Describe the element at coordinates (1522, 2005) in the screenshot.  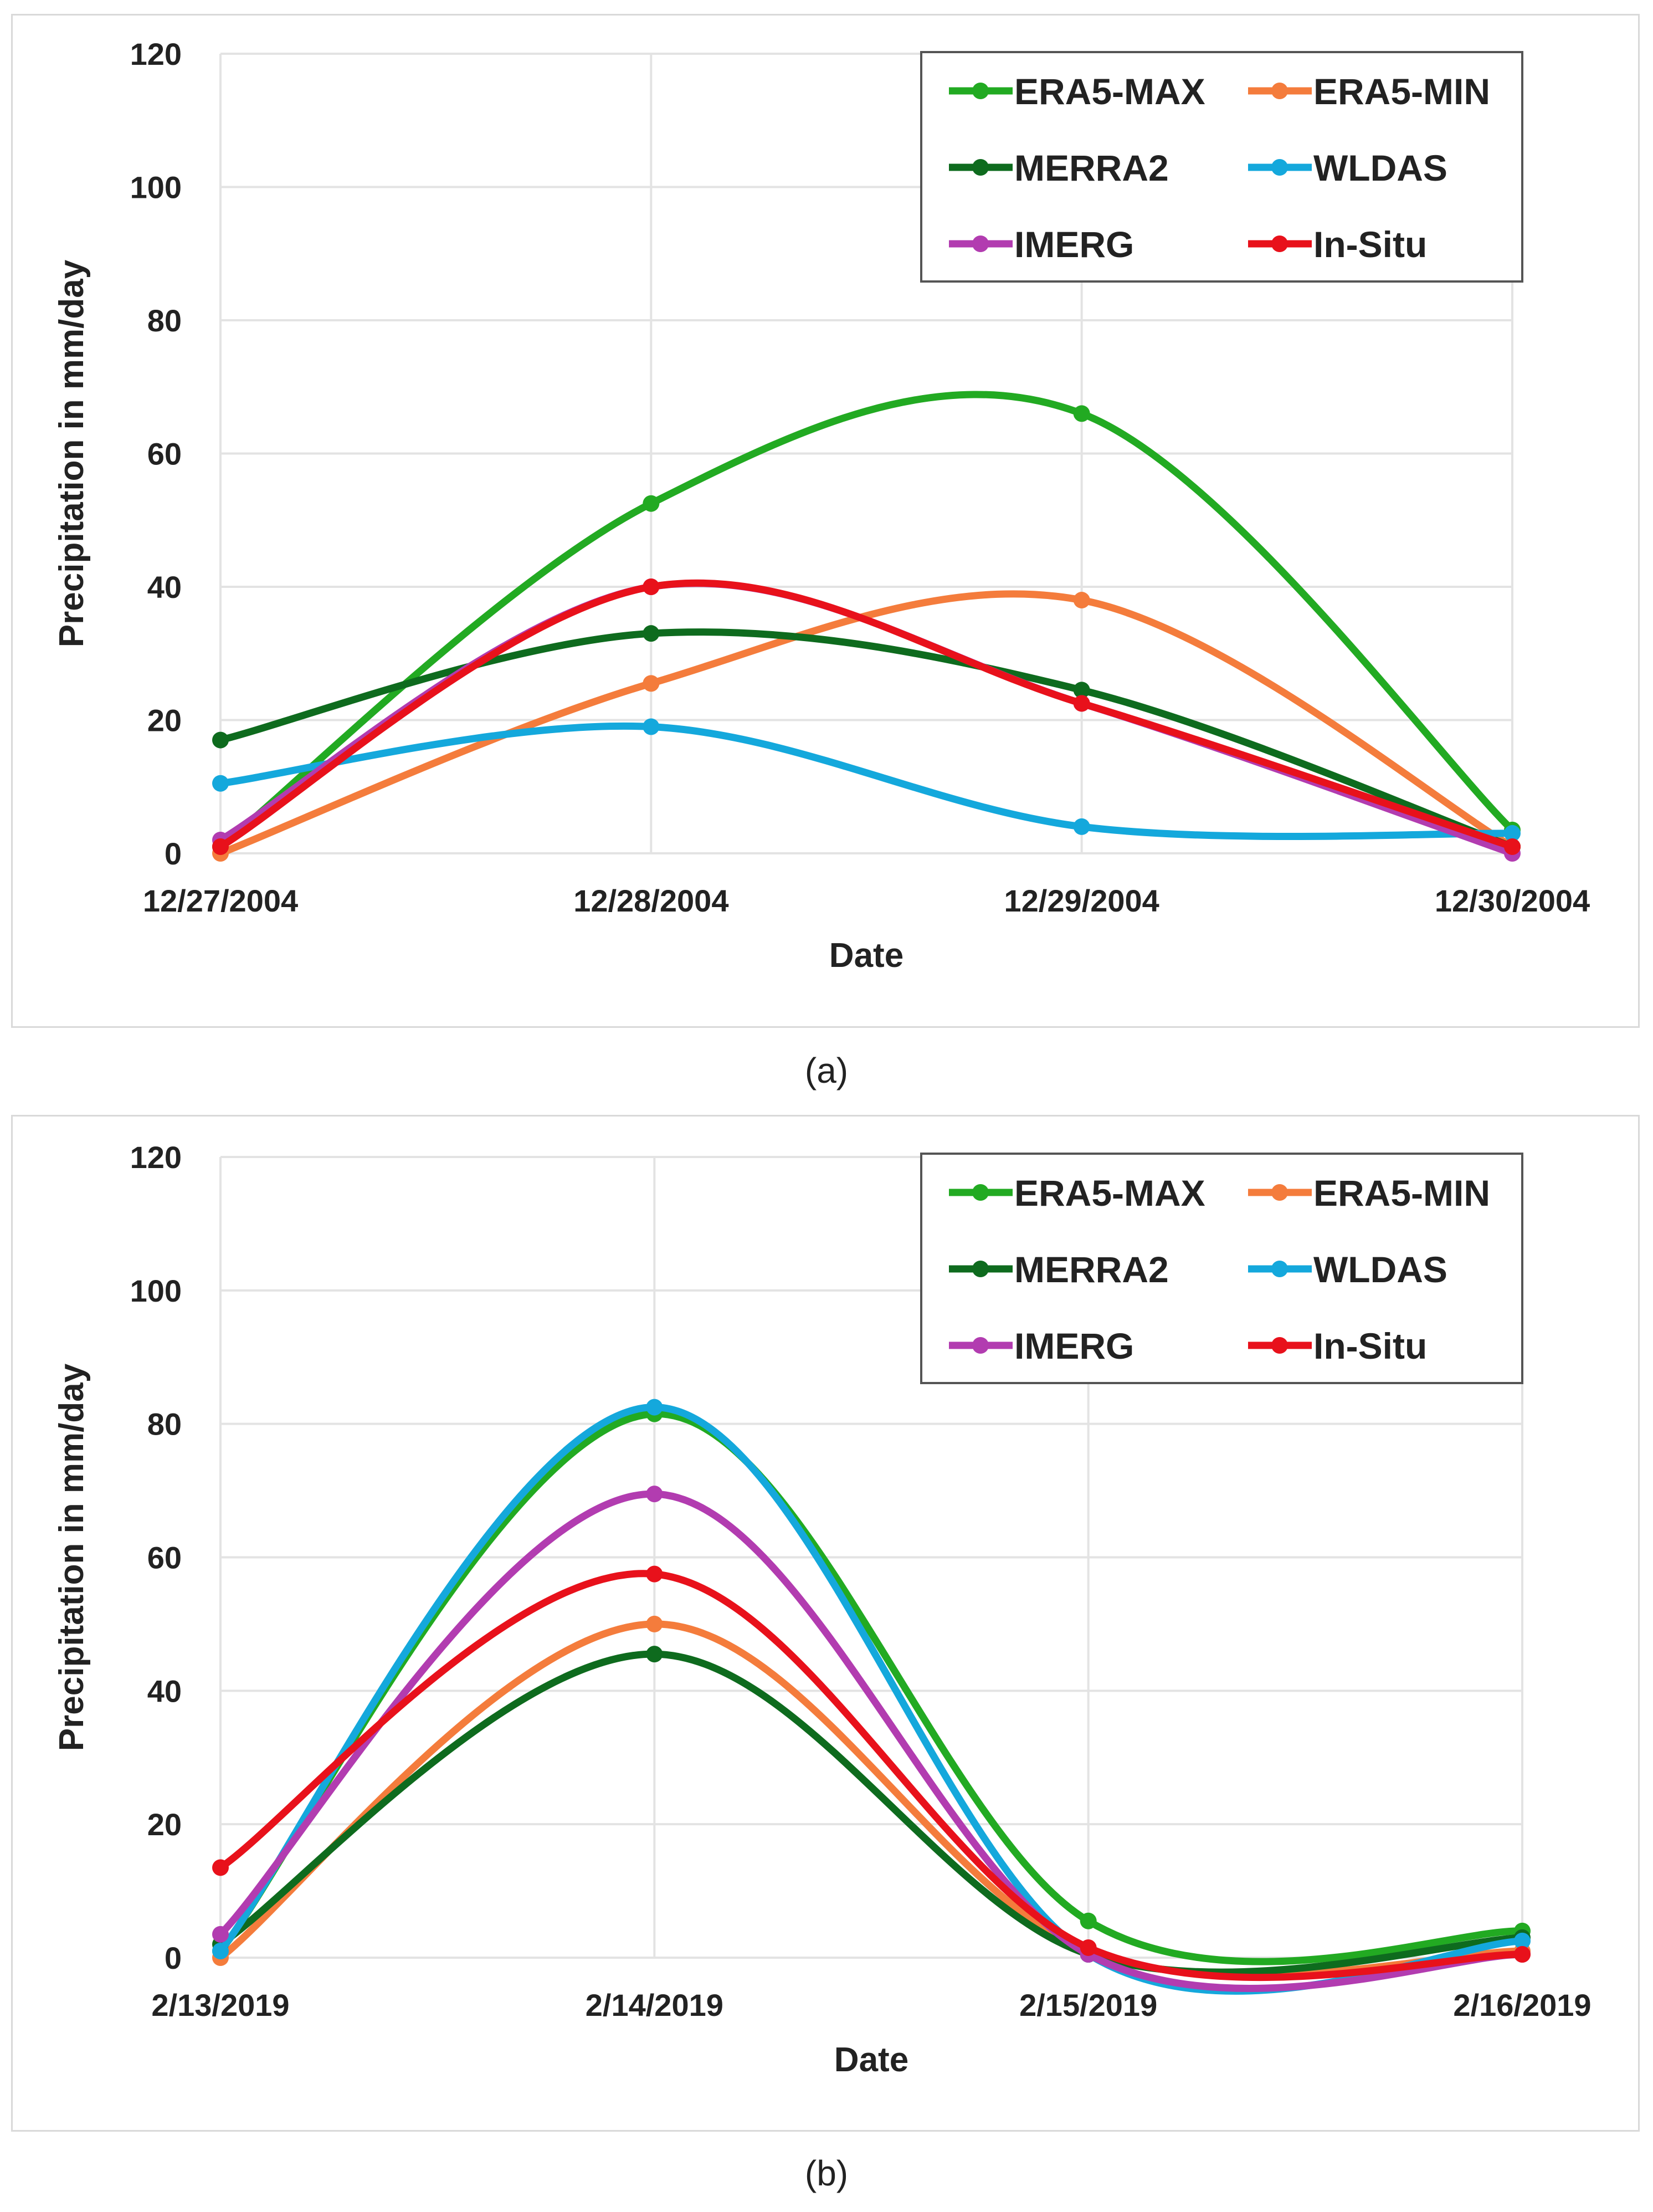
I see `x-tick-label: 2/16/2019` at that location.